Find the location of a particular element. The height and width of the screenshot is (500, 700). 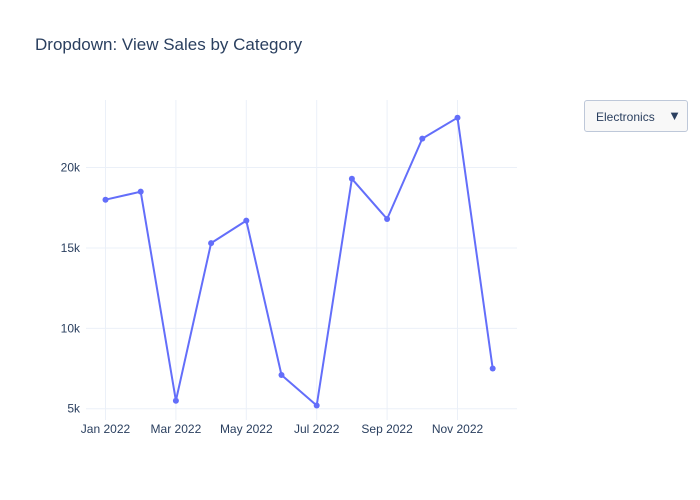

x-tick-label: May 2022 is located at coordinates (246, 429).